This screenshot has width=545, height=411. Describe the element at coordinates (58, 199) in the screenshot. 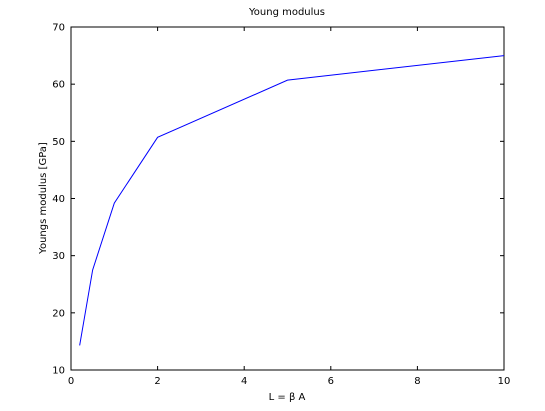

I see `y-tick-label: 40` at that location.